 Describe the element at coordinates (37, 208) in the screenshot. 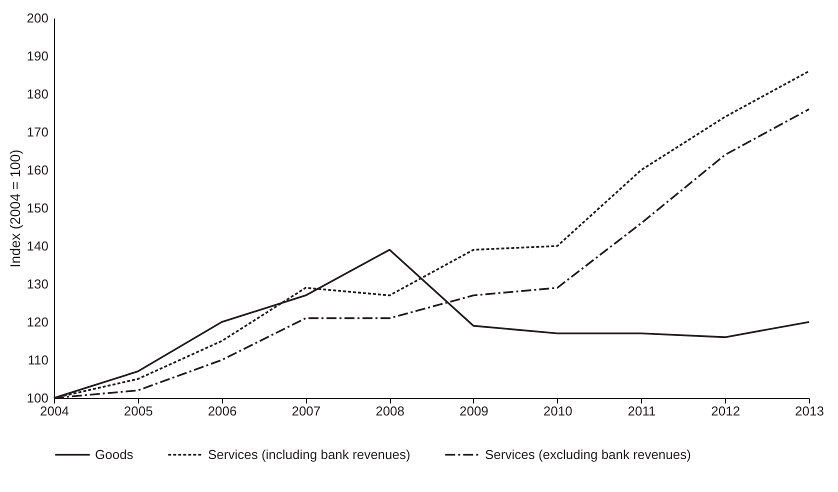

I see `y-tick-label: 150` at that location.